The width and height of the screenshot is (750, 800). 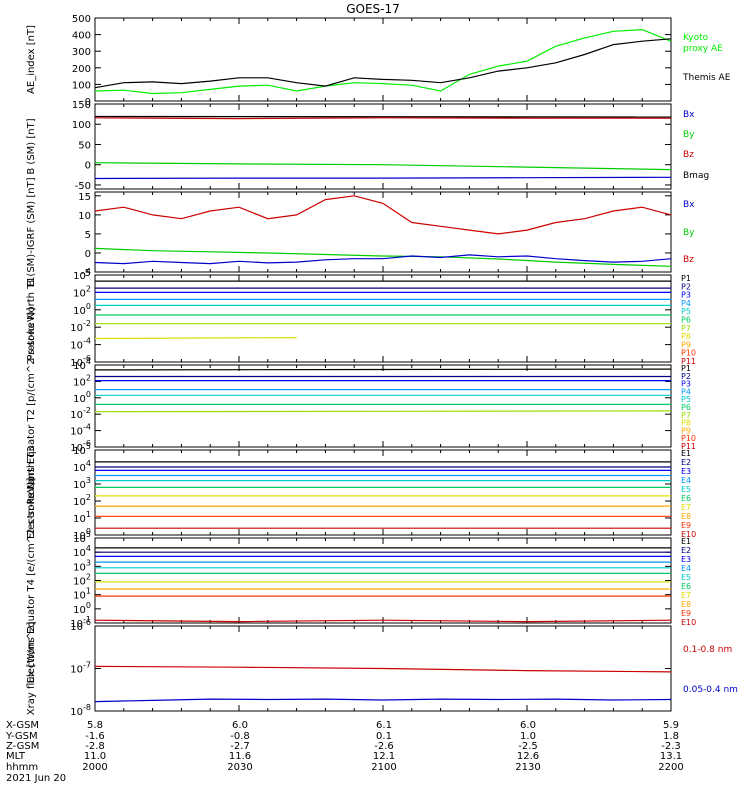 I want to click on series-line-bz, so click(x=382, y=118).